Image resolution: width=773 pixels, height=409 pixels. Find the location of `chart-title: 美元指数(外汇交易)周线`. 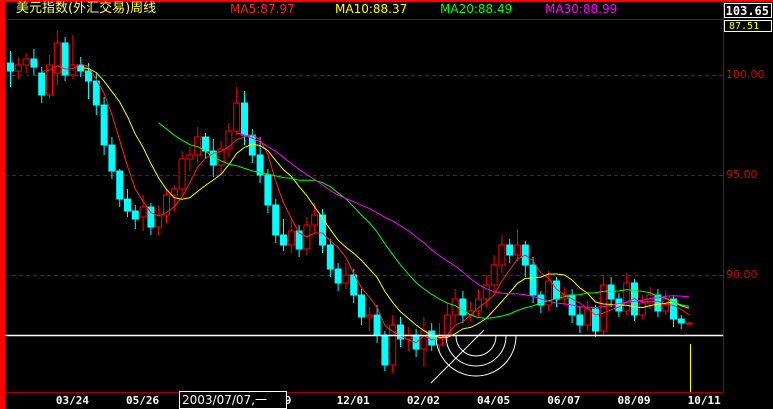

chart-title: 美元指数(外汇交易)周线 is located at coordinates (86, 8).